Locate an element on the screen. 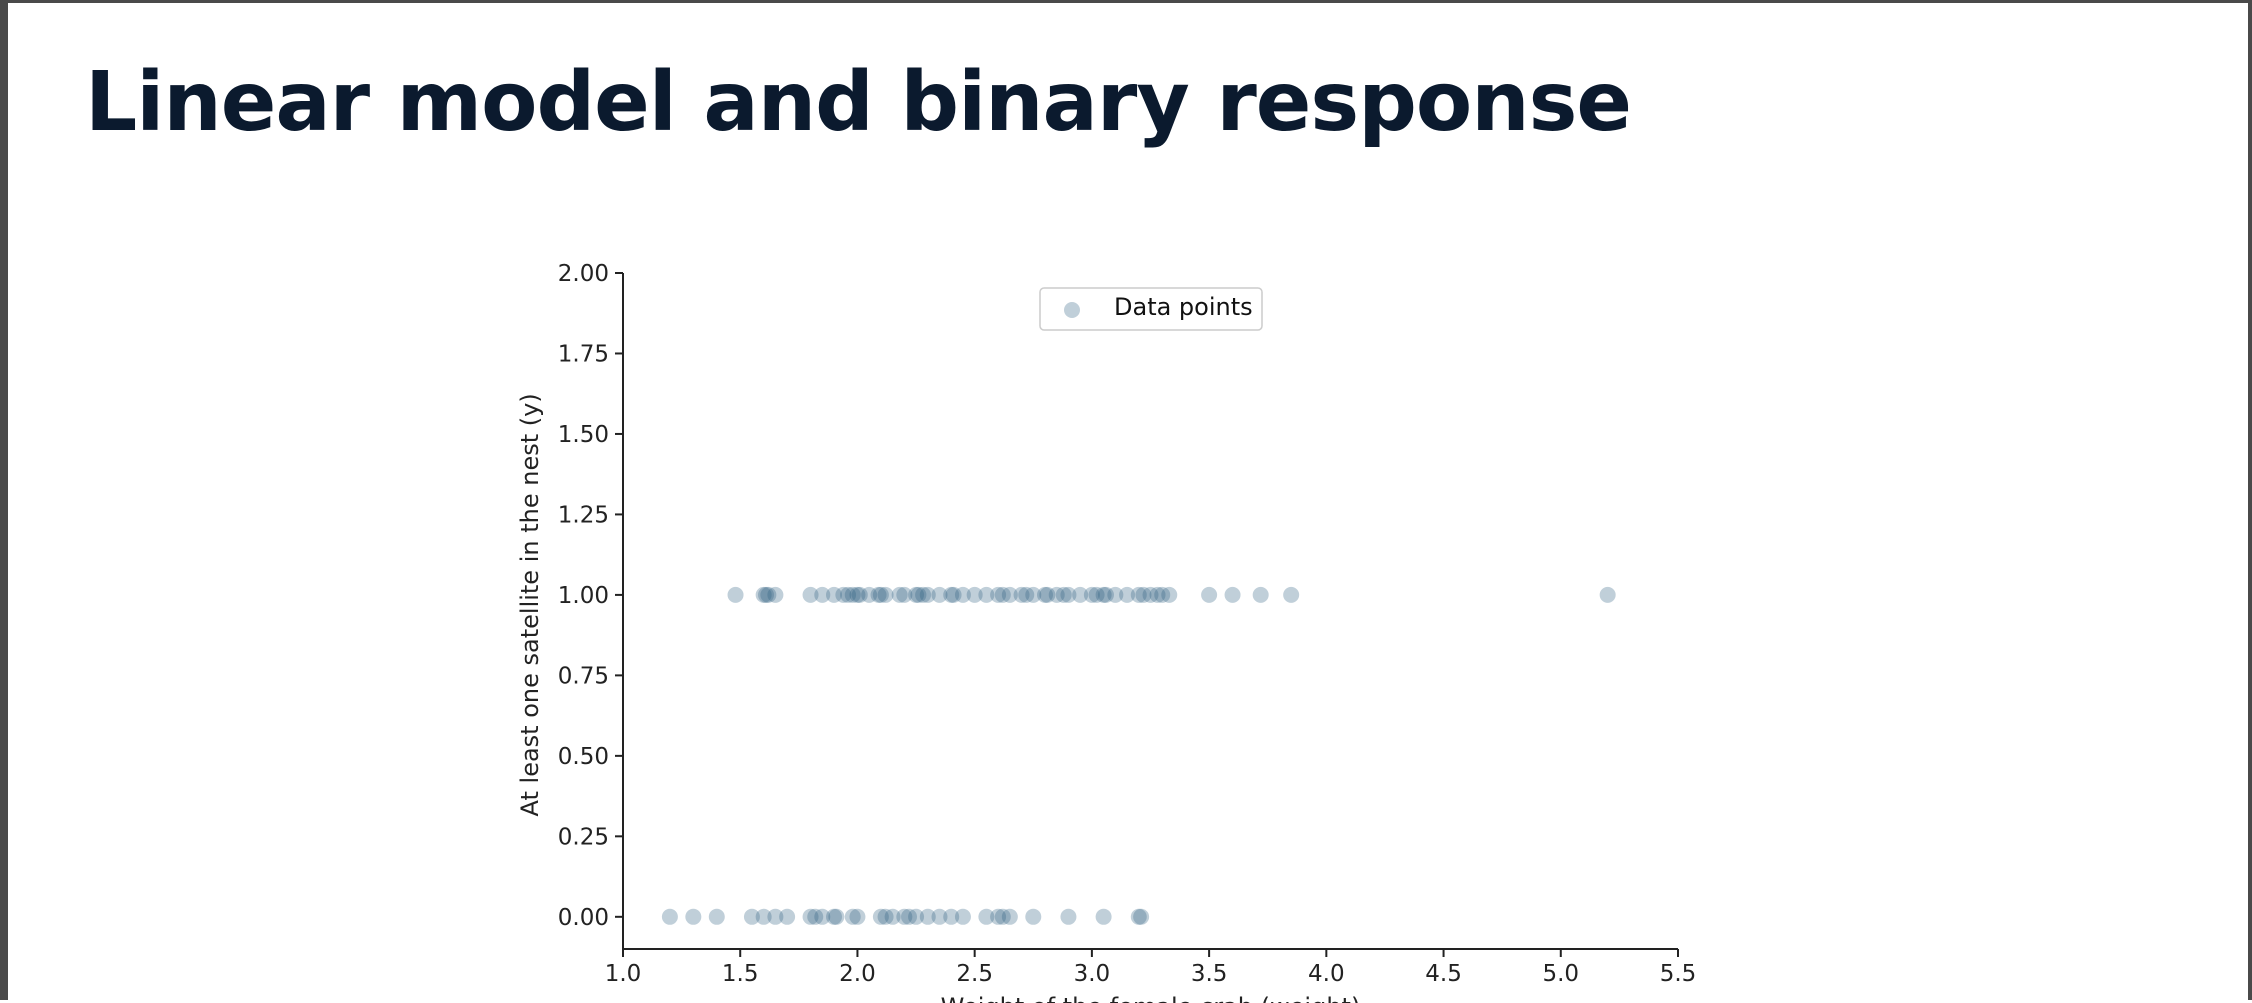 Image resolution: width=2252 pixels, height=1003 pixels. x-axis-label: Weight of the female crab (weight) is located at coordinates (1151, 998).